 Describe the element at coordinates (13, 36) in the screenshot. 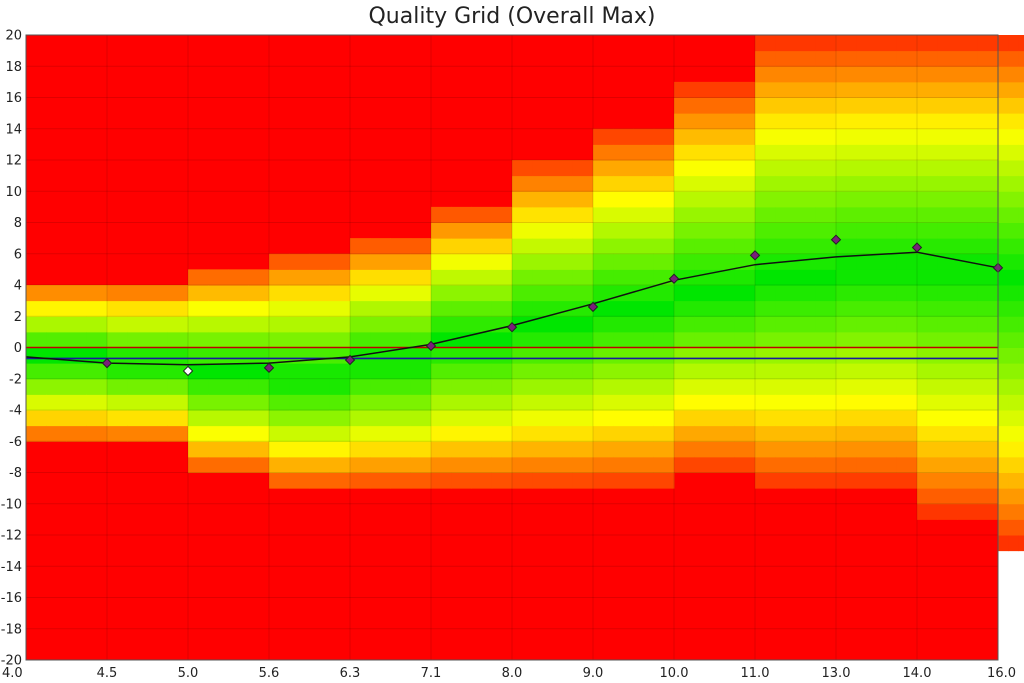

I see `y-tick-label: 20` at that location.